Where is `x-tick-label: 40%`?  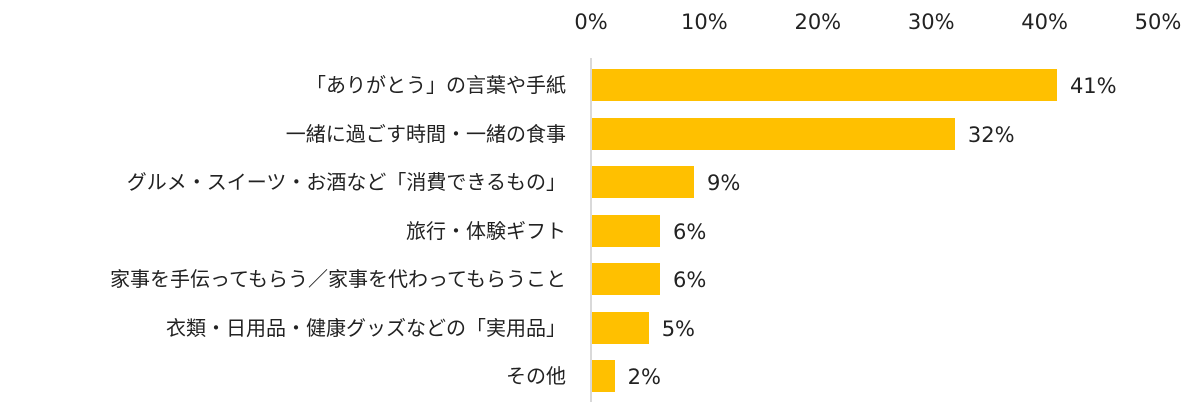 x-tick-label: 40% is located at coordinates (1044, 22).